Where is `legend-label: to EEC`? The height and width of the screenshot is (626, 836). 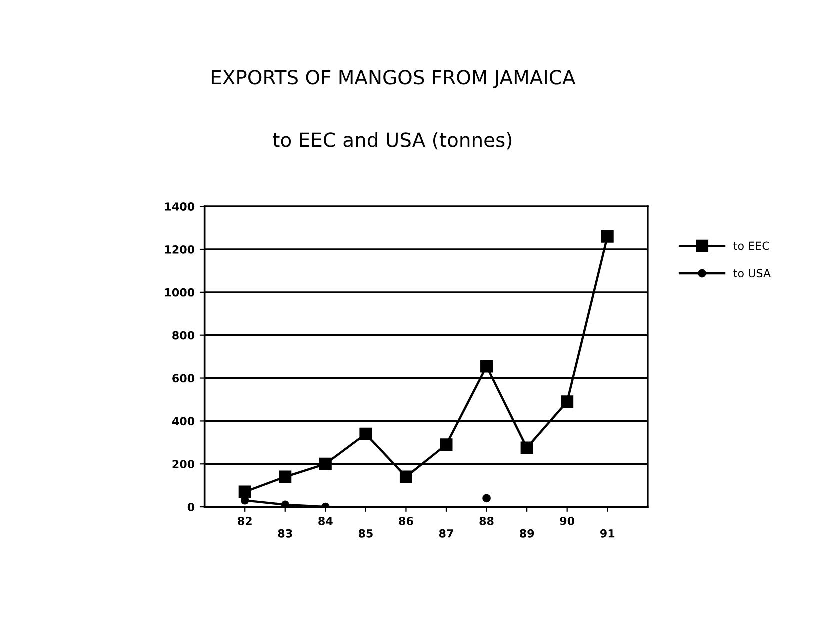 legend-label: to EEC is located at coordinates (752, 246).